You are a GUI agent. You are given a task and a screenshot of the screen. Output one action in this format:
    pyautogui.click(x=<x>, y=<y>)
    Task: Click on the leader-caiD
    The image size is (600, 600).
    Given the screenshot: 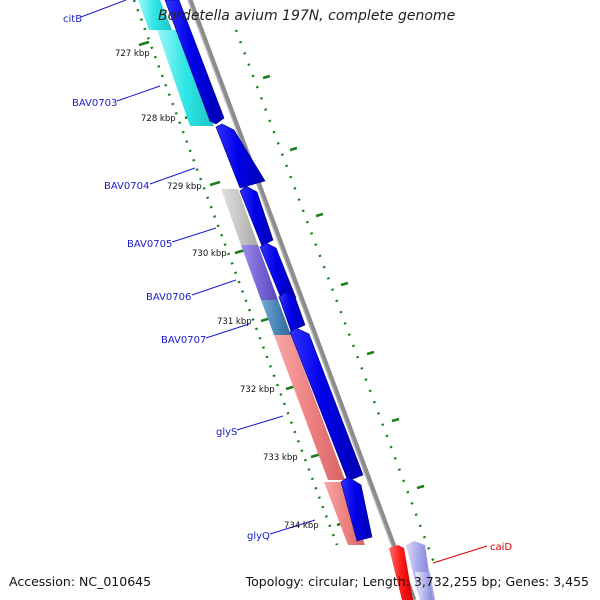 What is the action you would take?
    pyautogui.click(x=460, y=554)
    